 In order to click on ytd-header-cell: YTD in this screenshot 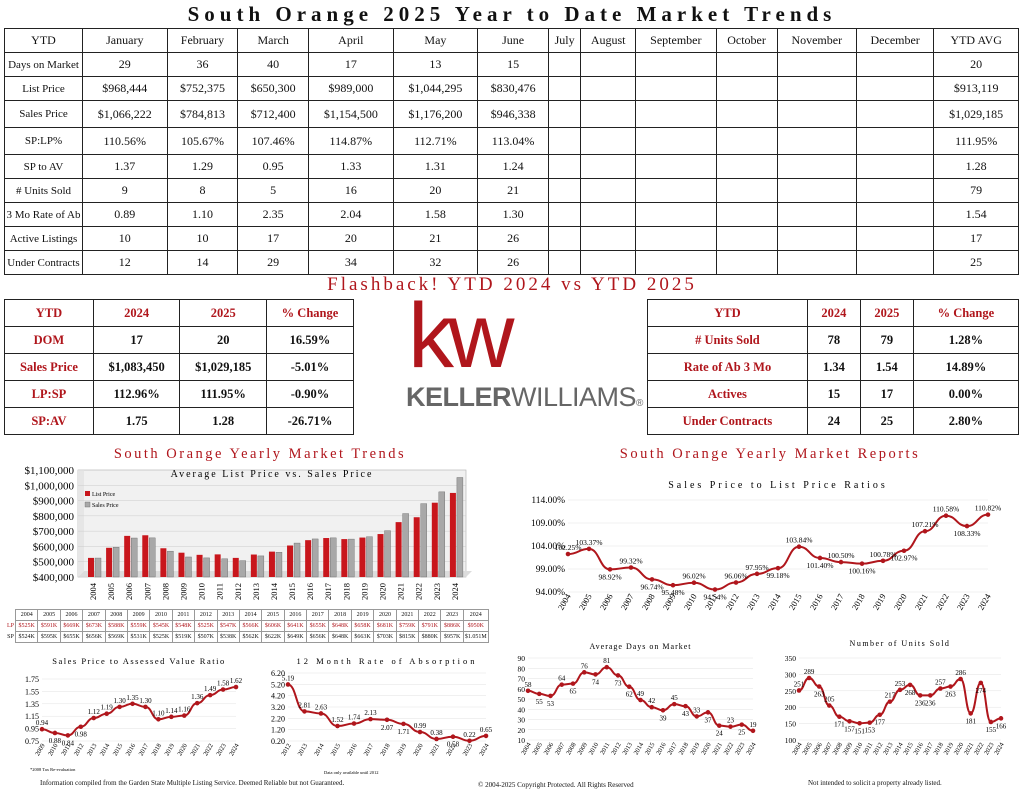, I will do `click(43, 40)`.